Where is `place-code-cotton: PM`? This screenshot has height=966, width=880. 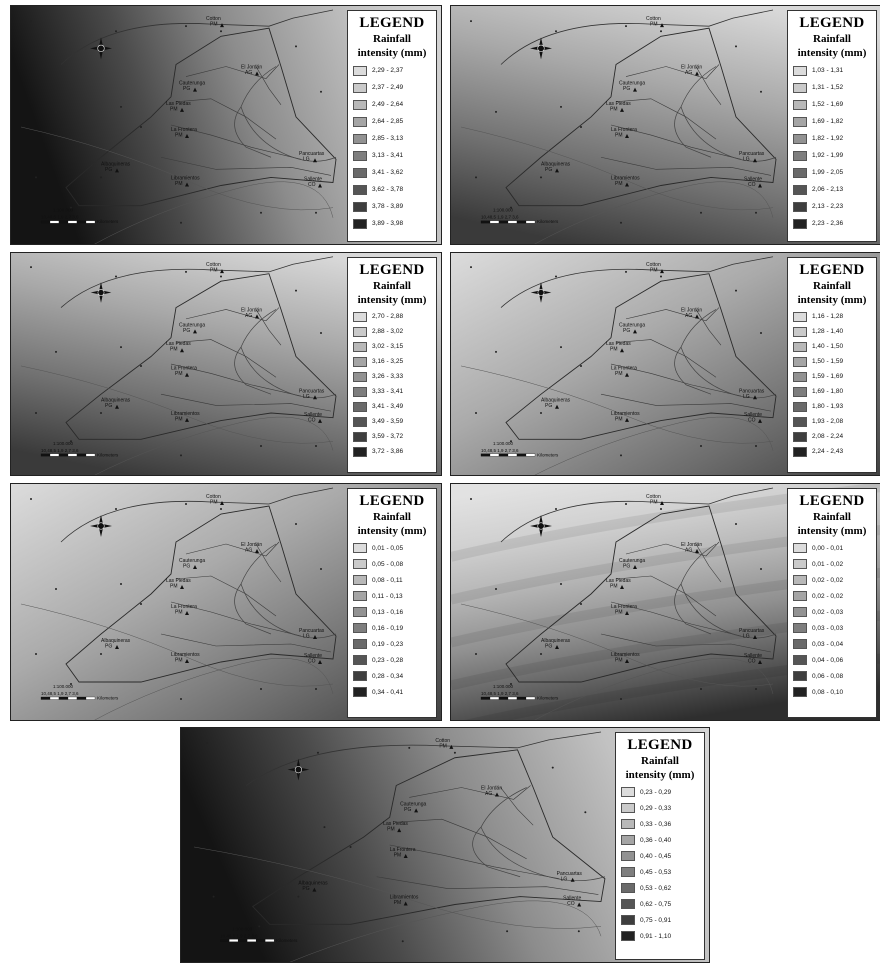
place-code-cotton: PM is located at coordinates (214, 503).